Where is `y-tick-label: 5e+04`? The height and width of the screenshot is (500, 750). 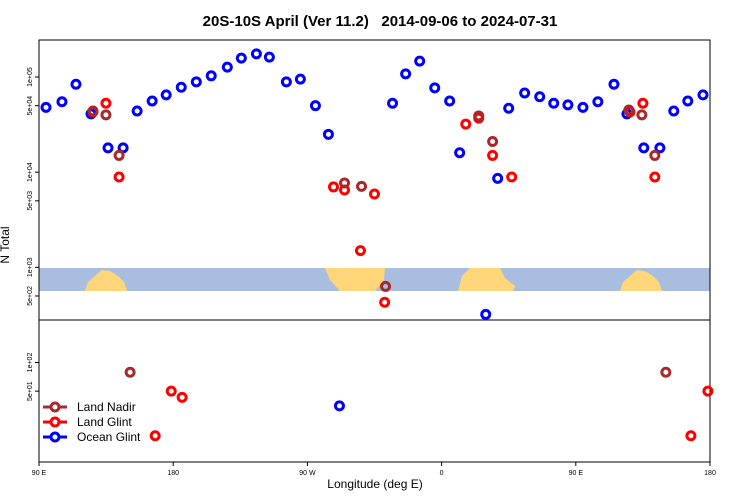 y-tick-label: 5e+04 is located at coordinates (30, 106).